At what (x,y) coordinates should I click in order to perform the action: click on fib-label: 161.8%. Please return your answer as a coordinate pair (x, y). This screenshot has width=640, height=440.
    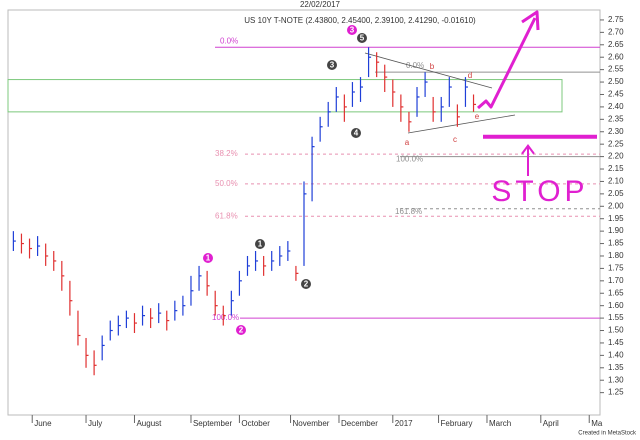
    Looking at the image, I should click on (408, 211).